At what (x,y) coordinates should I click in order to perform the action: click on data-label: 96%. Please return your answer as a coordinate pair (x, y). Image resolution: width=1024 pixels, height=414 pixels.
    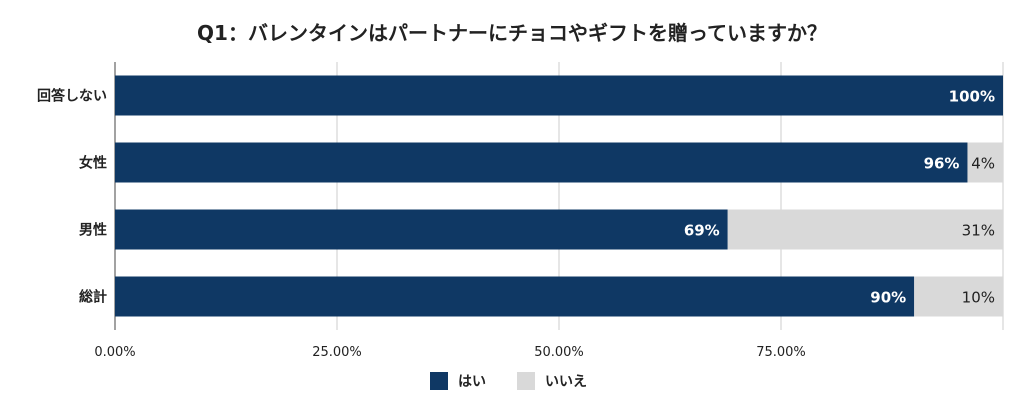
    Looking at the image, I should click on (942, 164).